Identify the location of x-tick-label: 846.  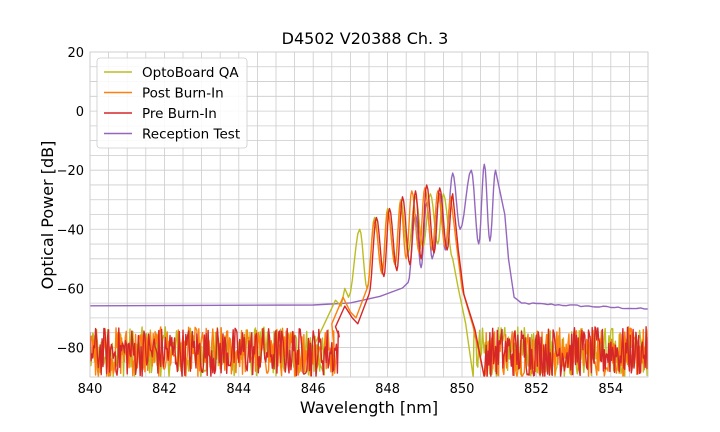
(313, 389).